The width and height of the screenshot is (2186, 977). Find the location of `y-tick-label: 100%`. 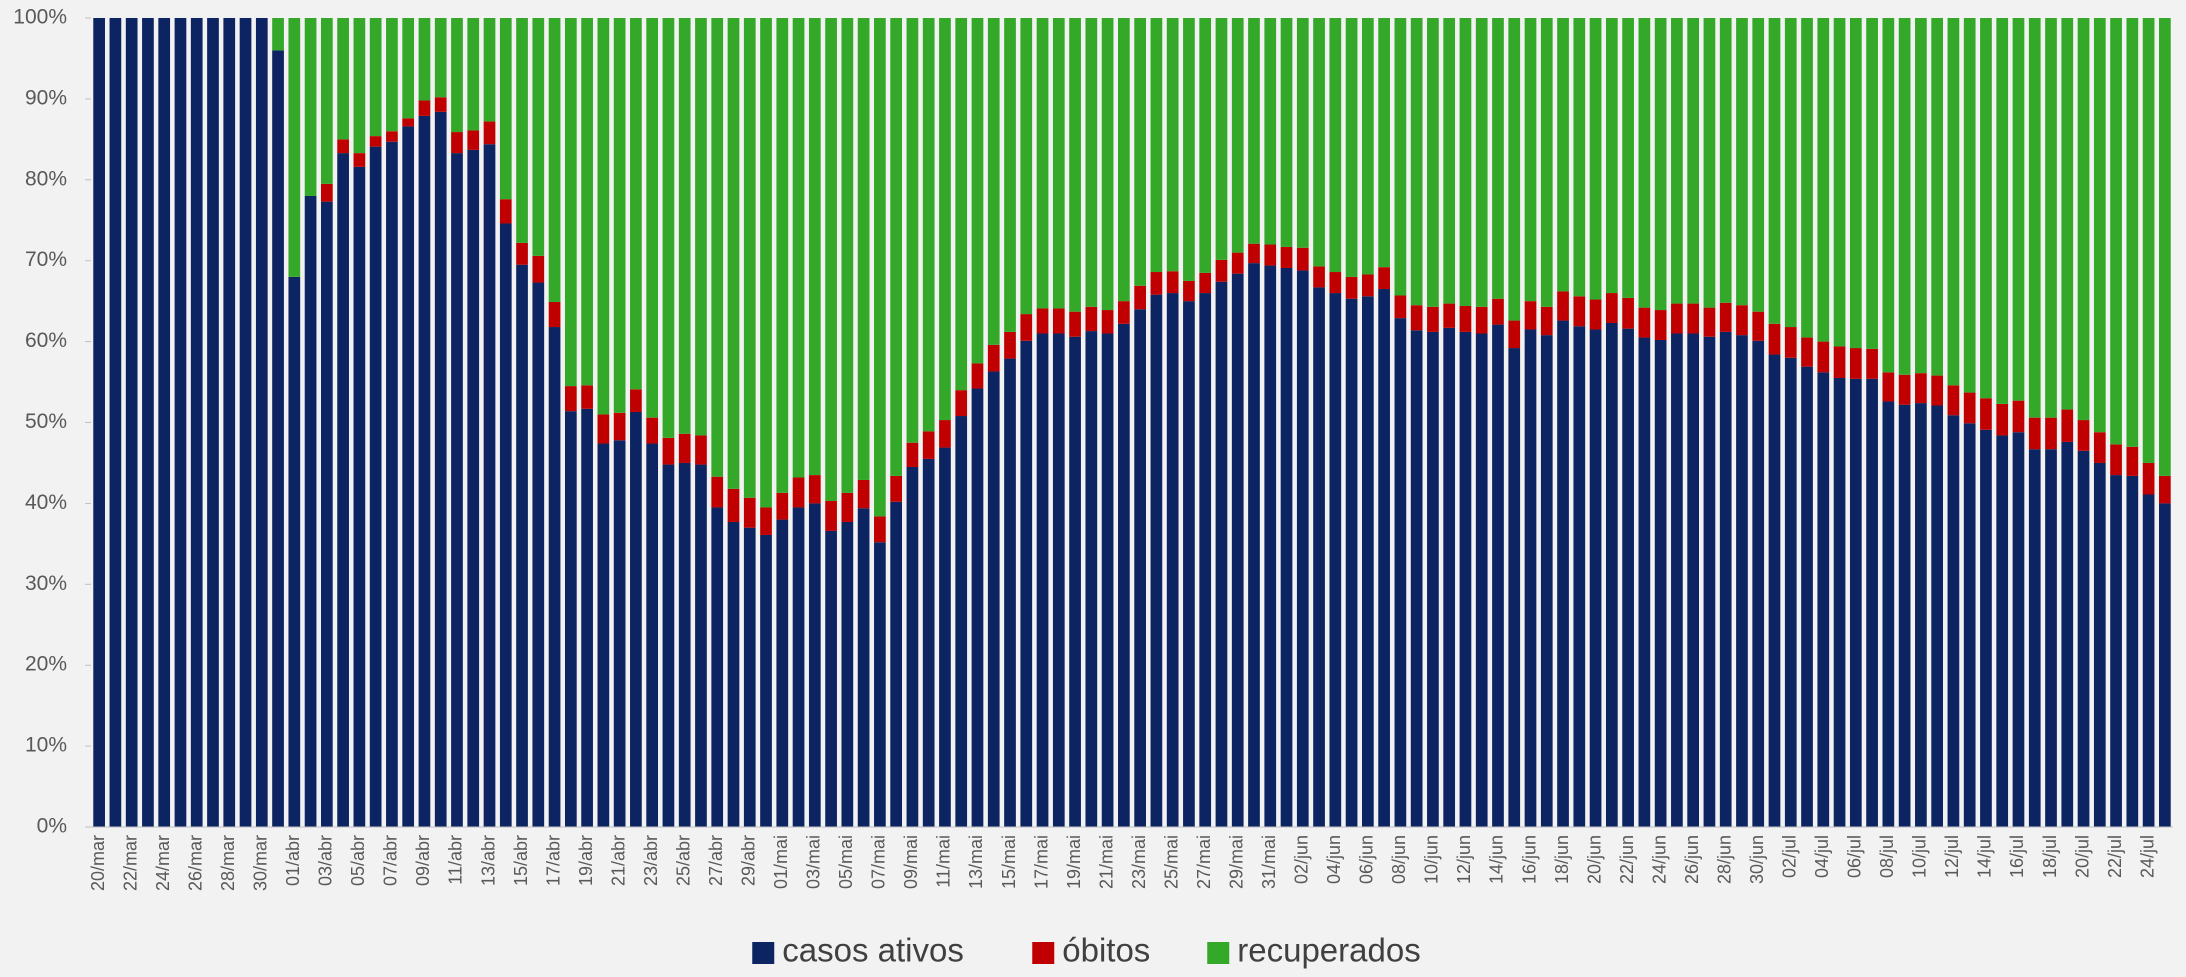

y-tick-label: 100% is located at coordinates (40, 17).